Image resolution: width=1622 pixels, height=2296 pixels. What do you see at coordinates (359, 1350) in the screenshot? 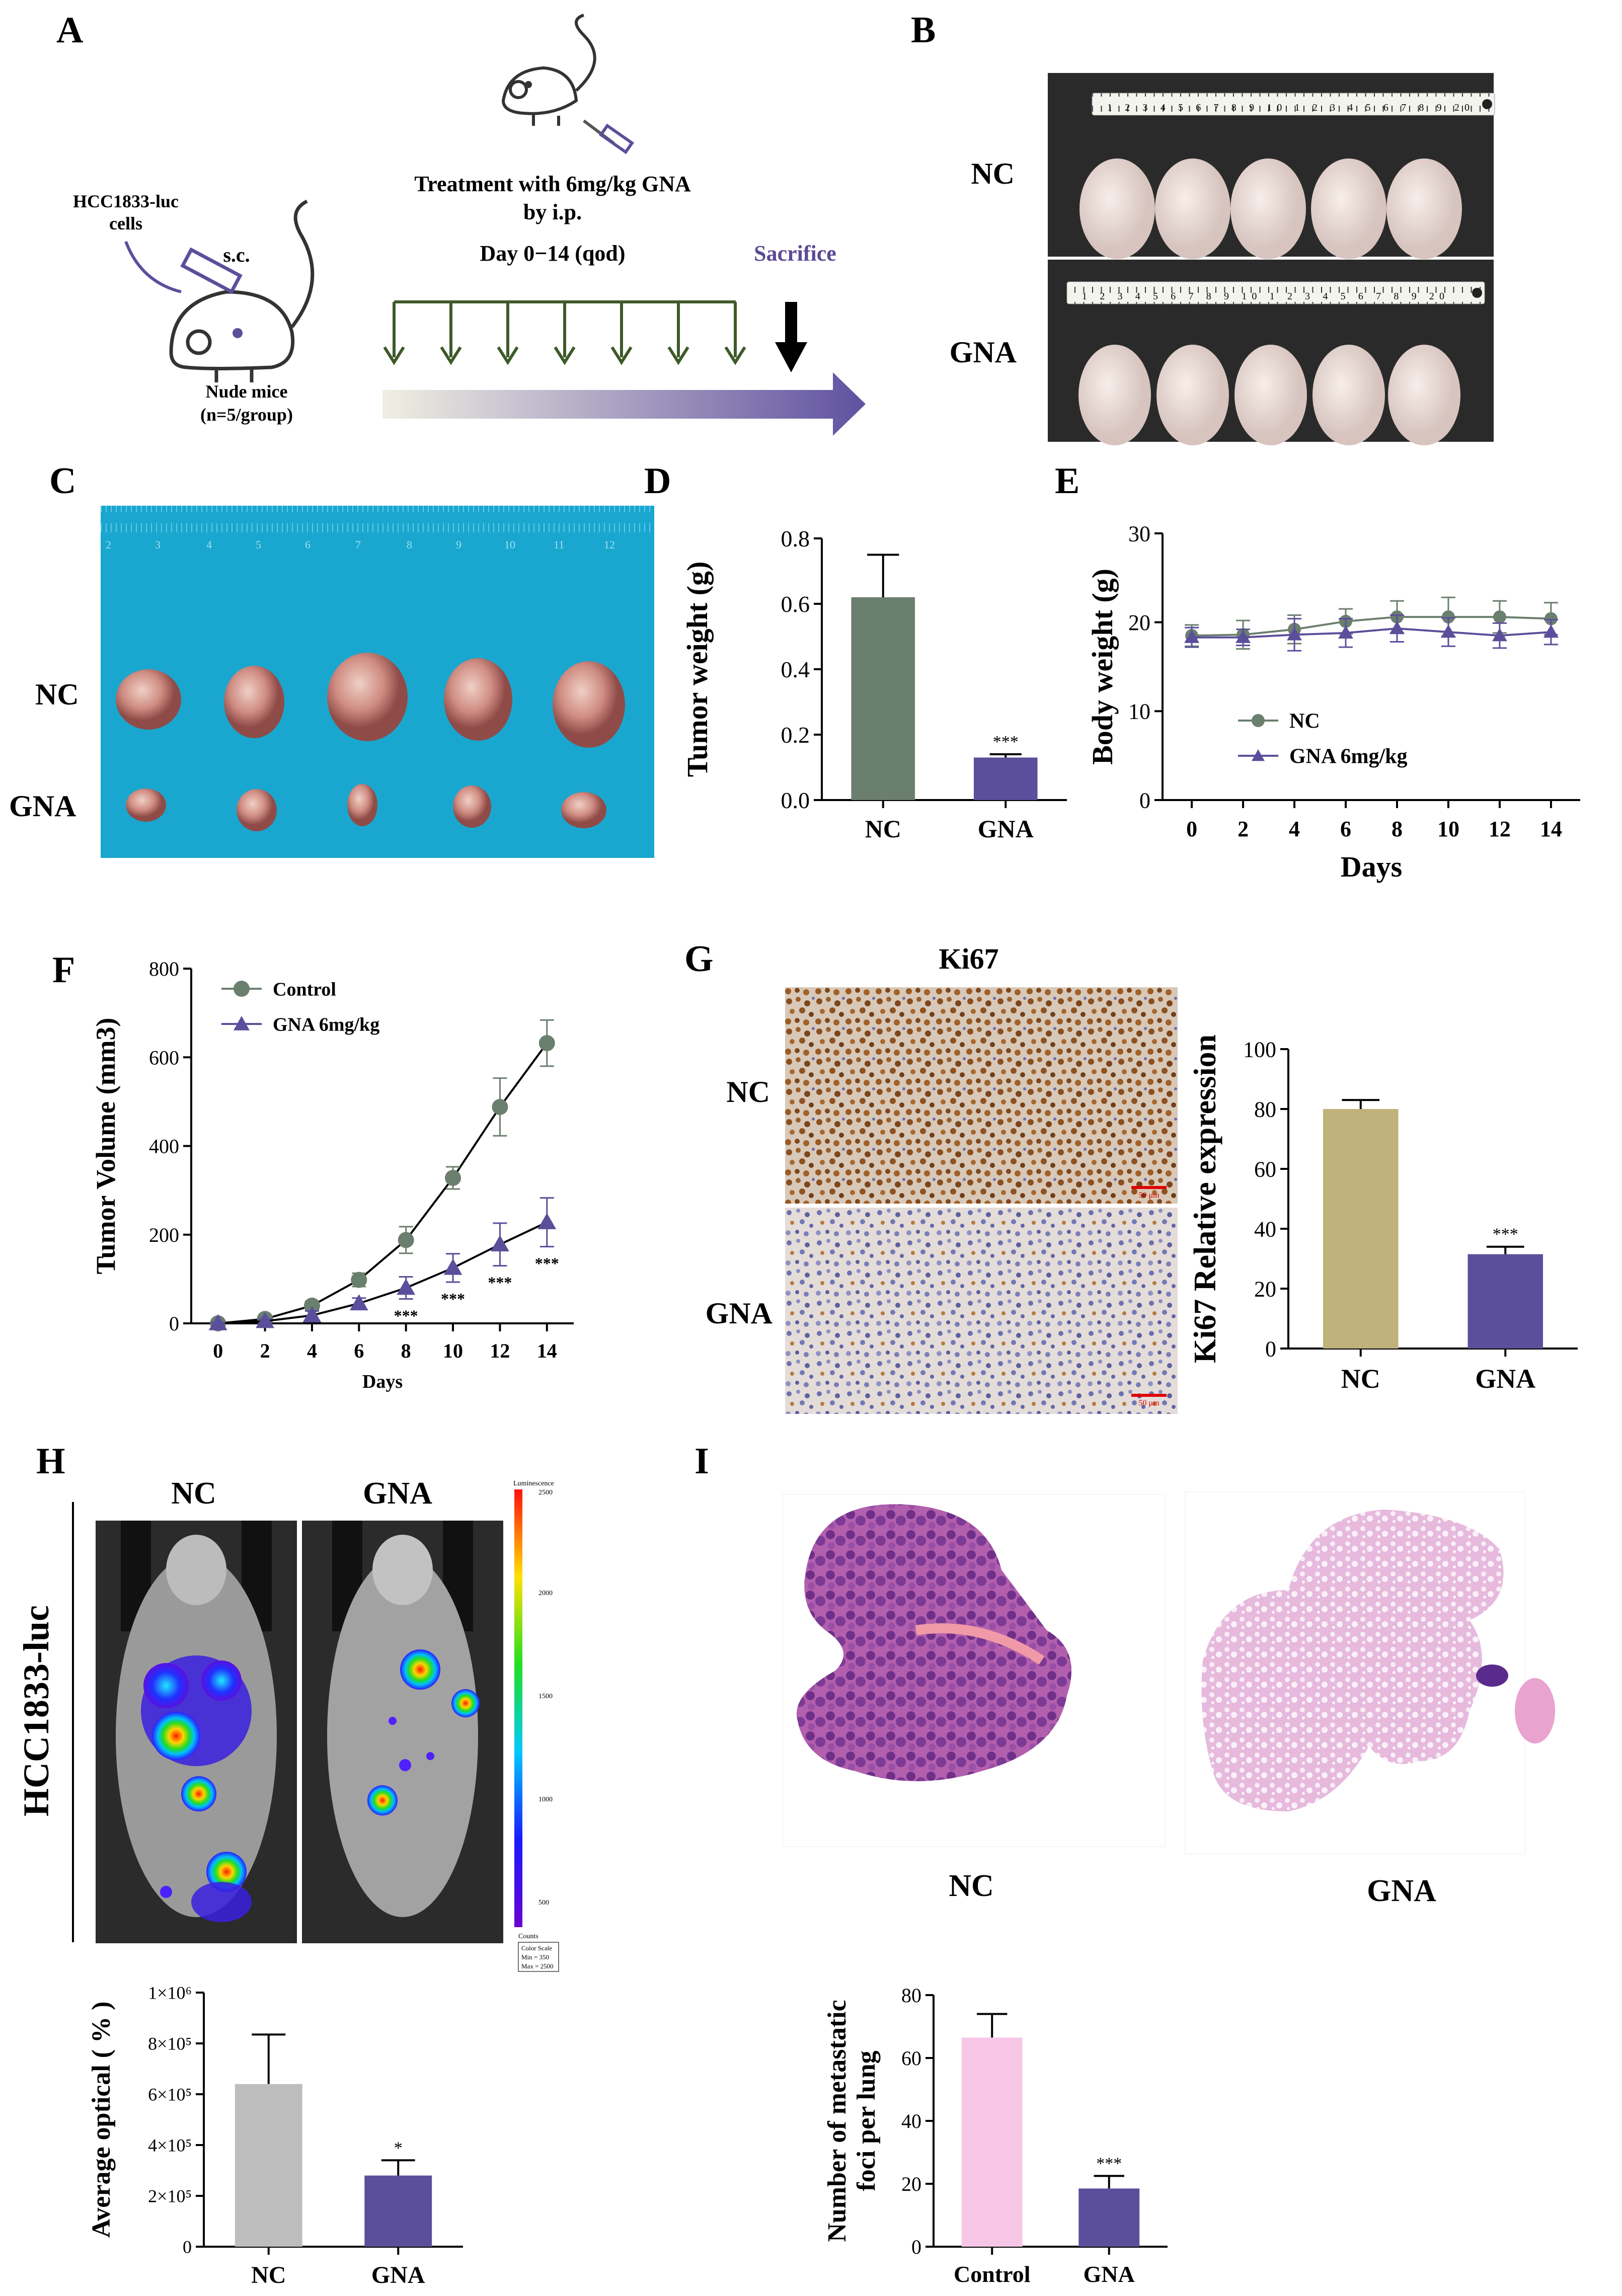
I see `x-tick-label: 6` at bounding box center [359, 1350].